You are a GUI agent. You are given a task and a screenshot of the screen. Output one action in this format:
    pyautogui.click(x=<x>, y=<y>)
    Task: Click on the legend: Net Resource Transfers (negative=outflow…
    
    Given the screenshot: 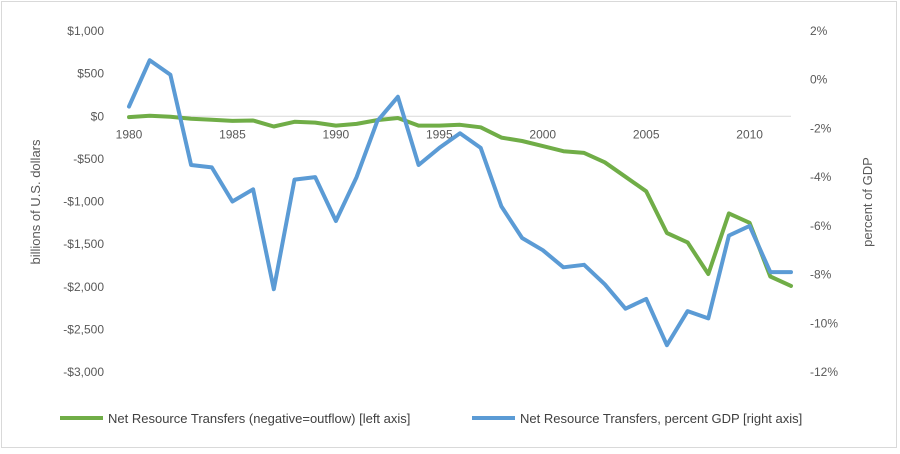 What is the action you would take?
    pyautogui.click(x=431, y=418)
    